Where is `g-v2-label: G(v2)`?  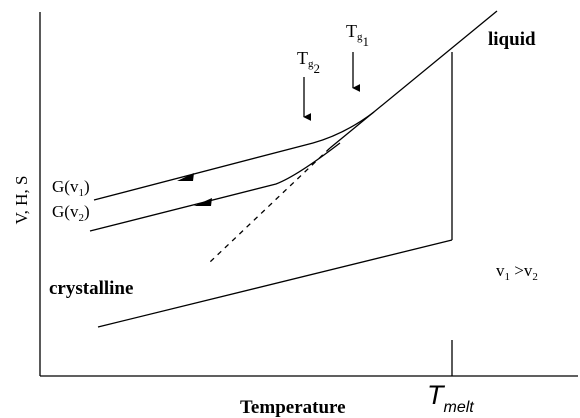
g-v2-label: G(v2) is located at coordinates (71, 213).